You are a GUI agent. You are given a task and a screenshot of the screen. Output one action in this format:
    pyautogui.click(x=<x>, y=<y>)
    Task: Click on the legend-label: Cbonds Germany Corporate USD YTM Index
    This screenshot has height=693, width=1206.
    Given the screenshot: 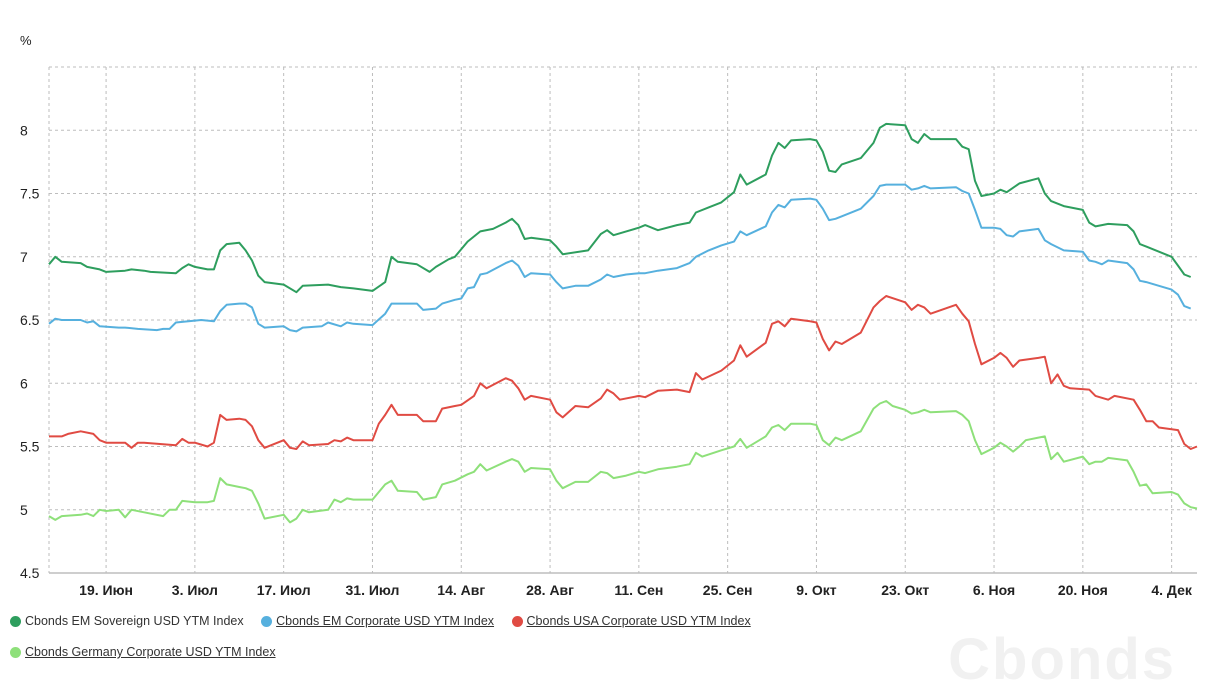 What is the action you would take?
    pyautogui.click(x=150, y=652)
    